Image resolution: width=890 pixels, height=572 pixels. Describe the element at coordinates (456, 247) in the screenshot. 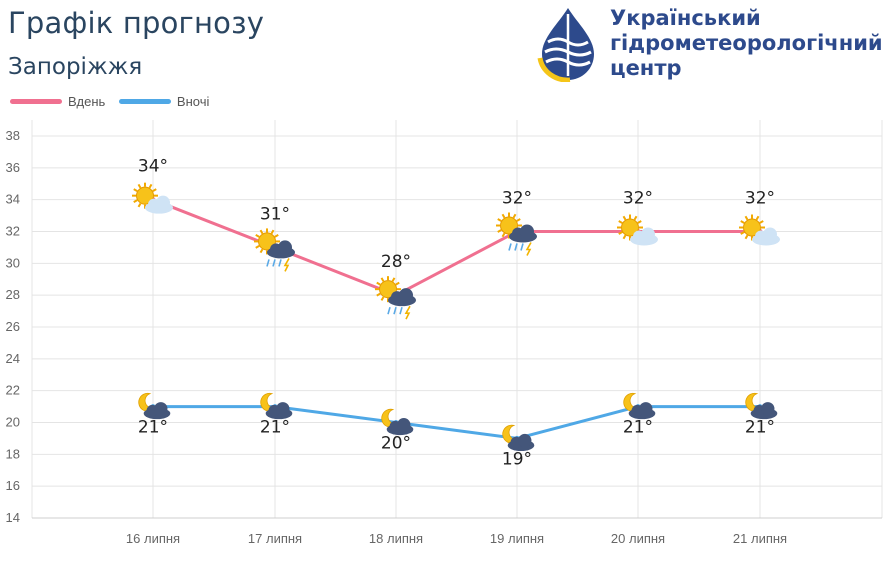

I see `day-series-line` at that location.